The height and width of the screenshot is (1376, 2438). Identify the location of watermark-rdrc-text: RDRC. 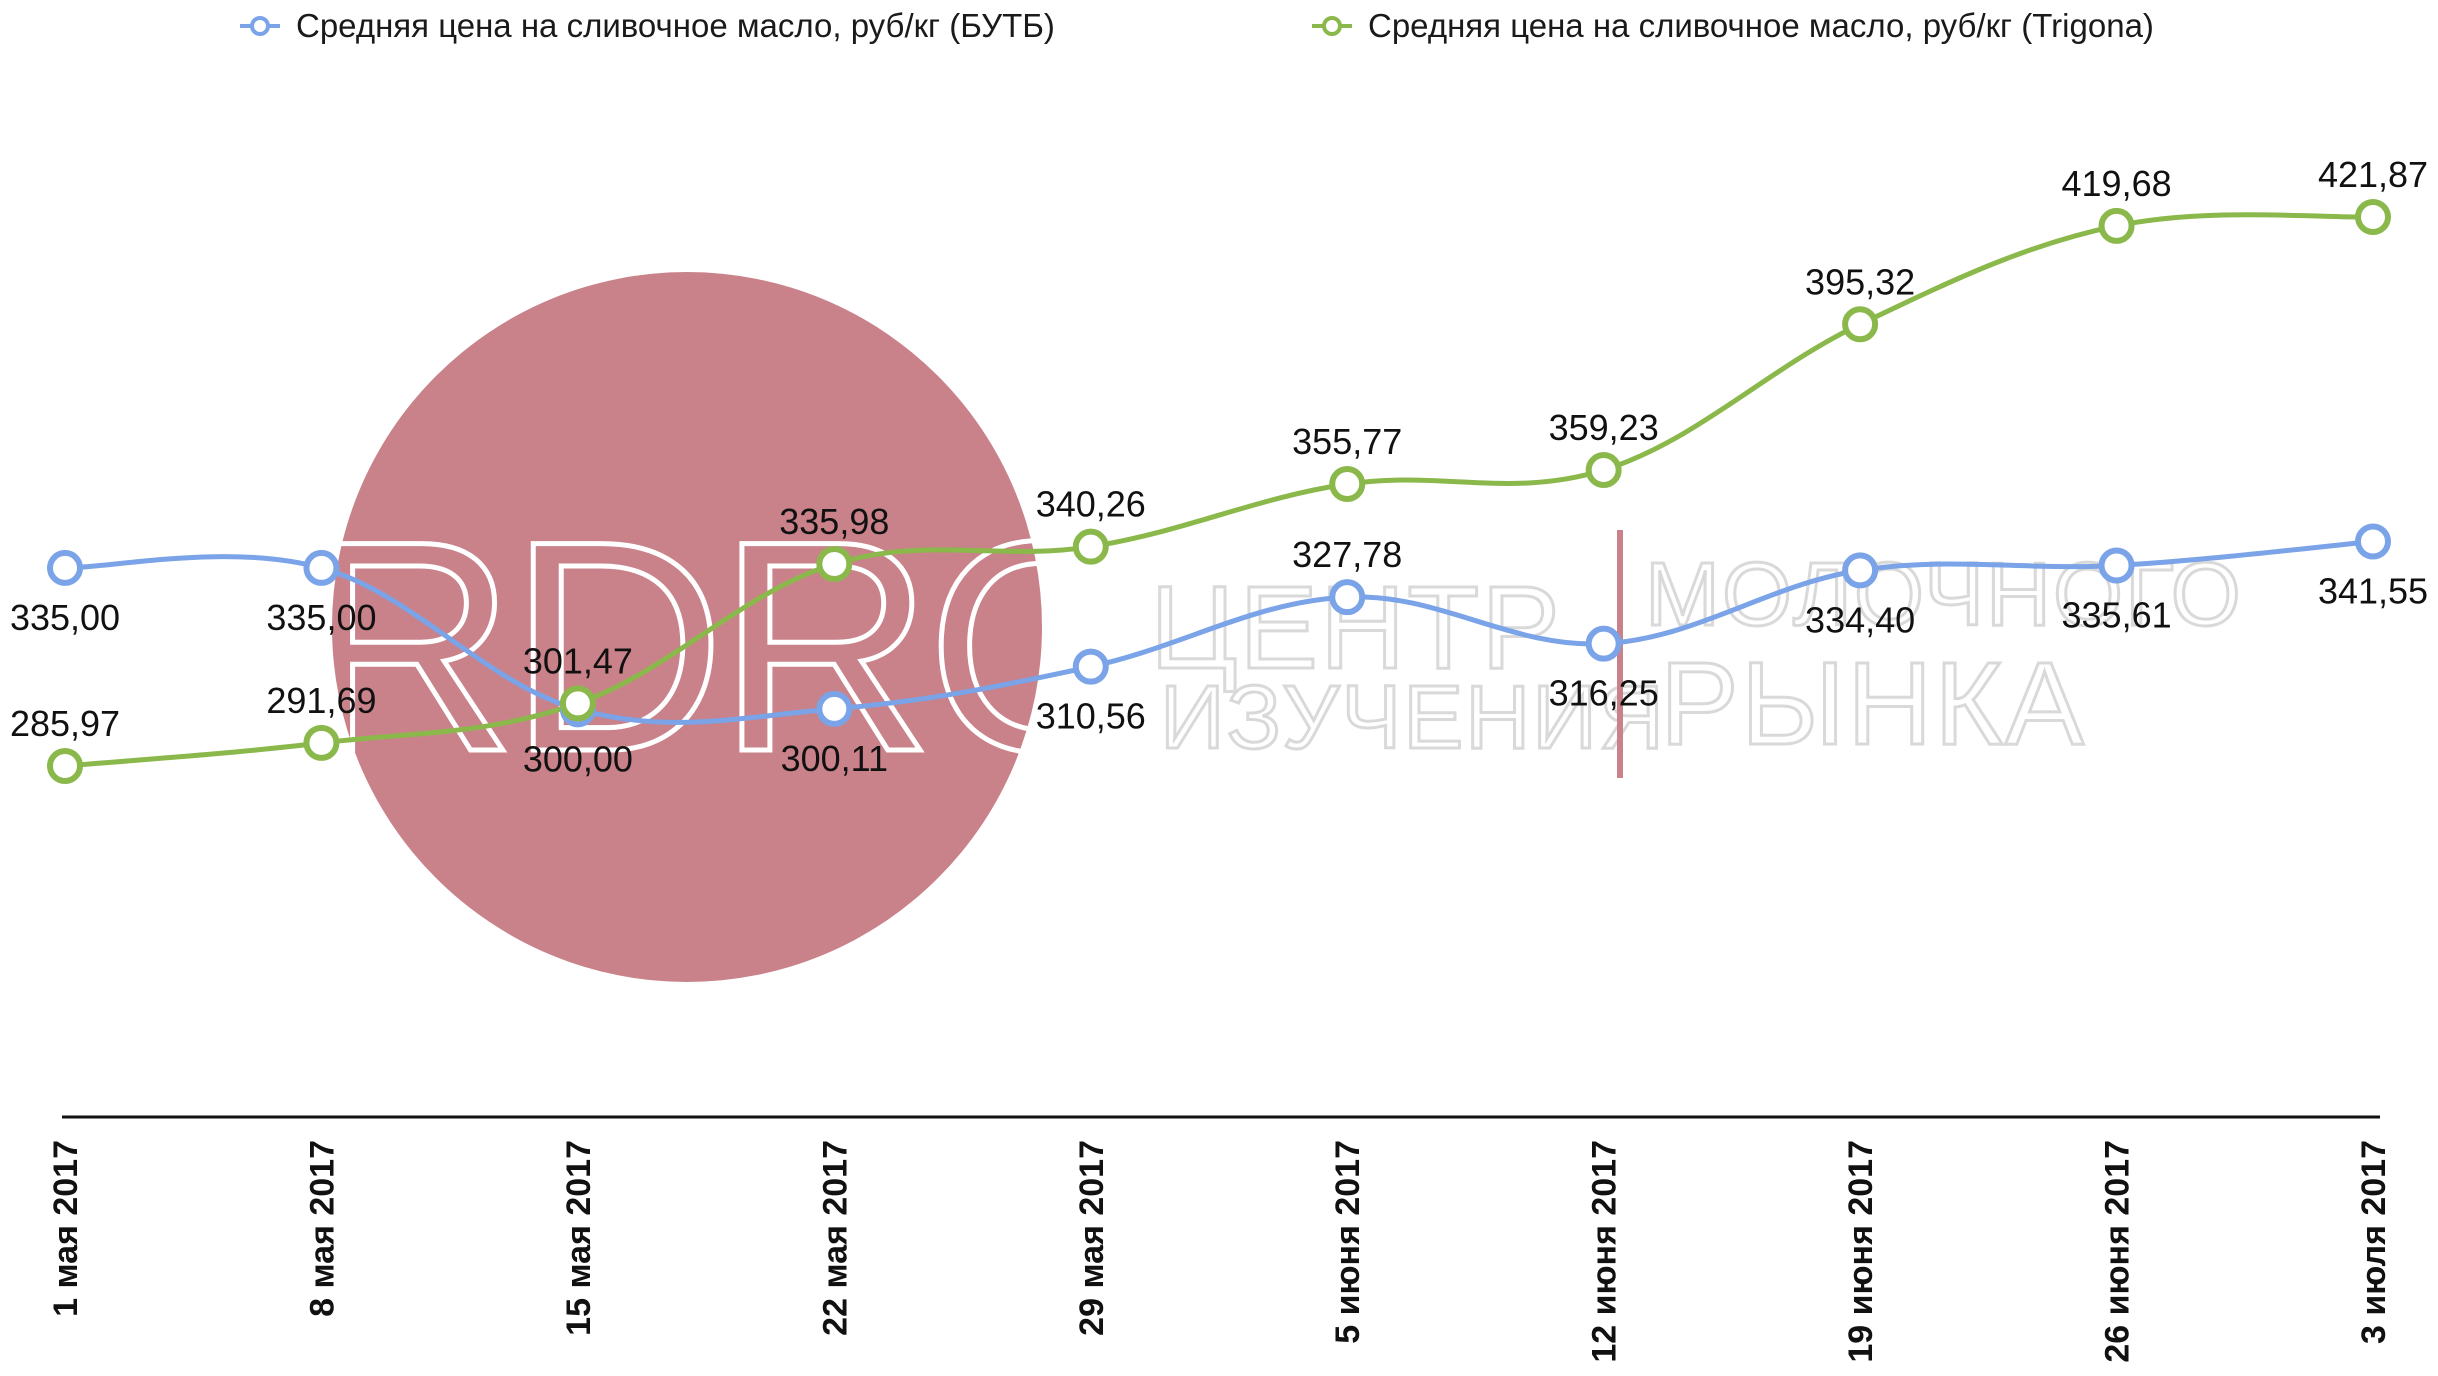
(717, 646).